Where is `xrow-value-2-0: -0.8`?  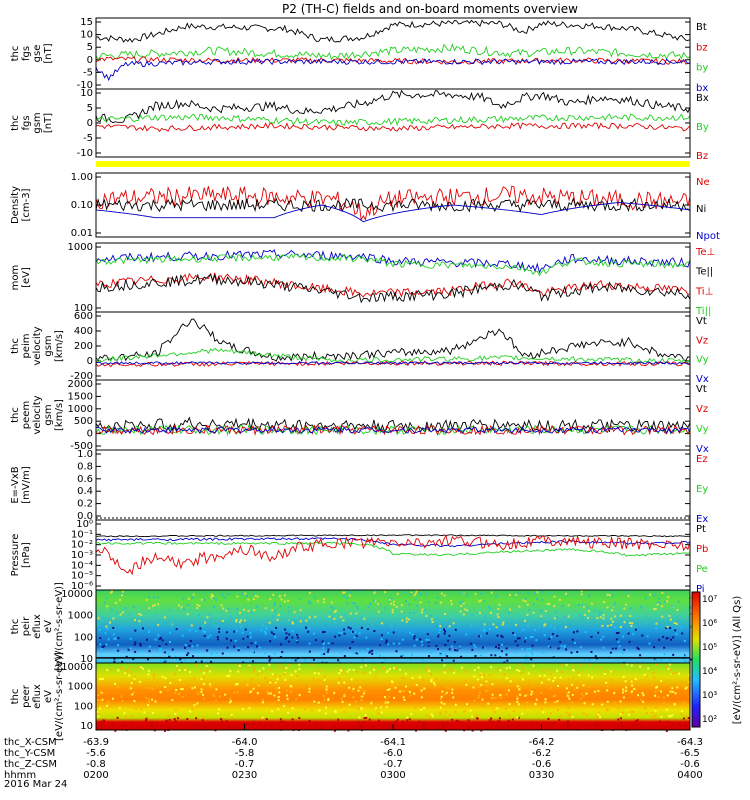
xrow-value-2-0: -0.8 is located at coordinates (96, 764).